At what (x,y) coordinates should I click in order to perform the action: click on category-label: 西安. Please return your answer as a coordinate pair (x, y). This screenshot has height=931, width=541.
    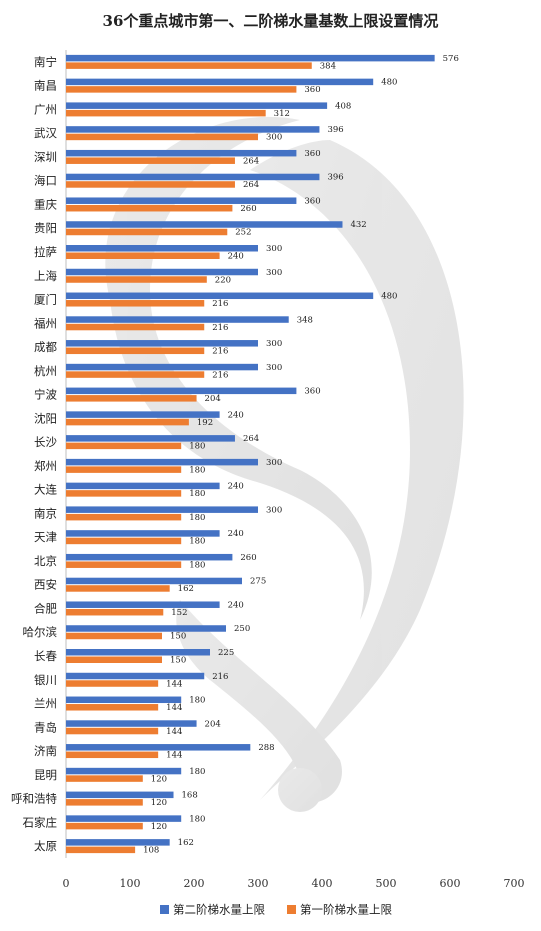
    Looking at the image, I should click on (45, 585).